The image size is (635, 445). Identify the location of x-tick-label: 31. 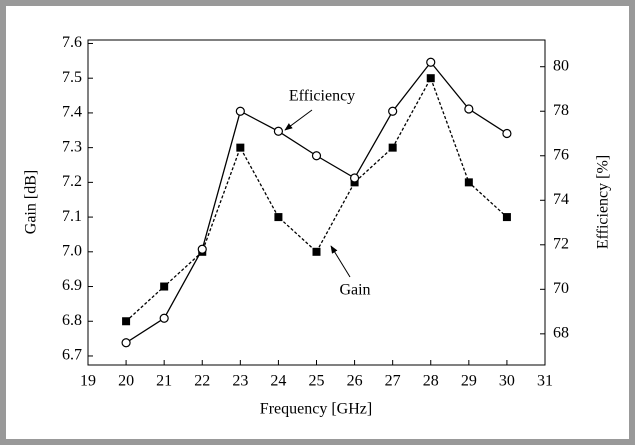
(545, 381).